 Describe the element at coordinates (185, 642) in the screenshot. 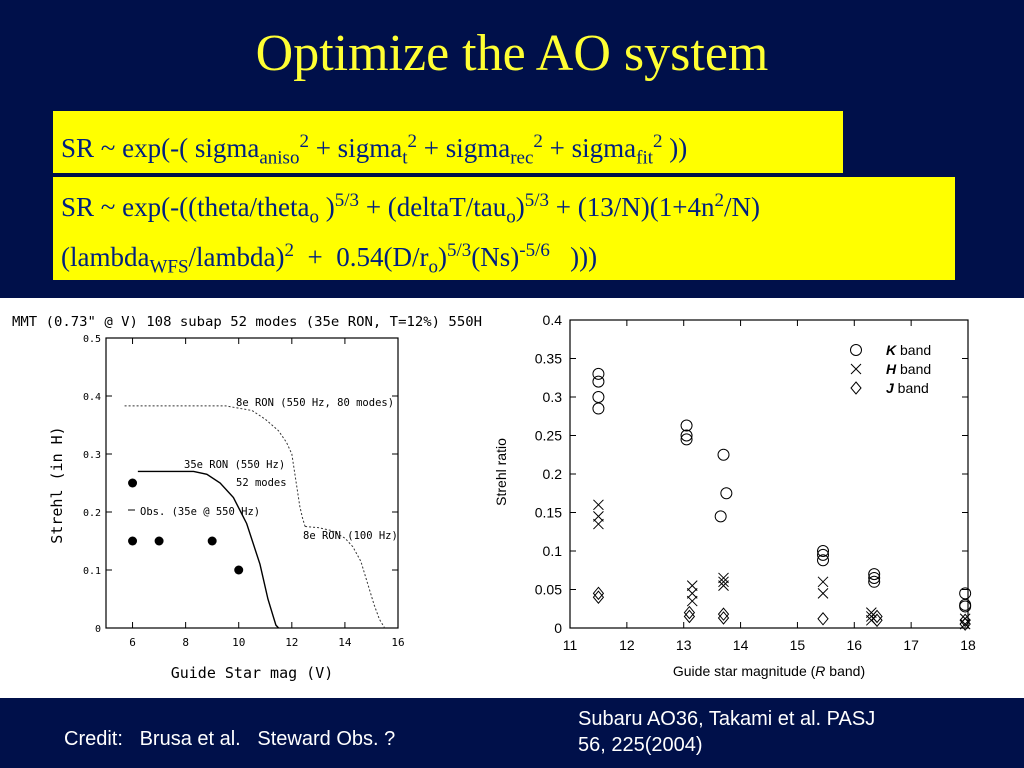

I see `x-tick-label: 8` at that location.